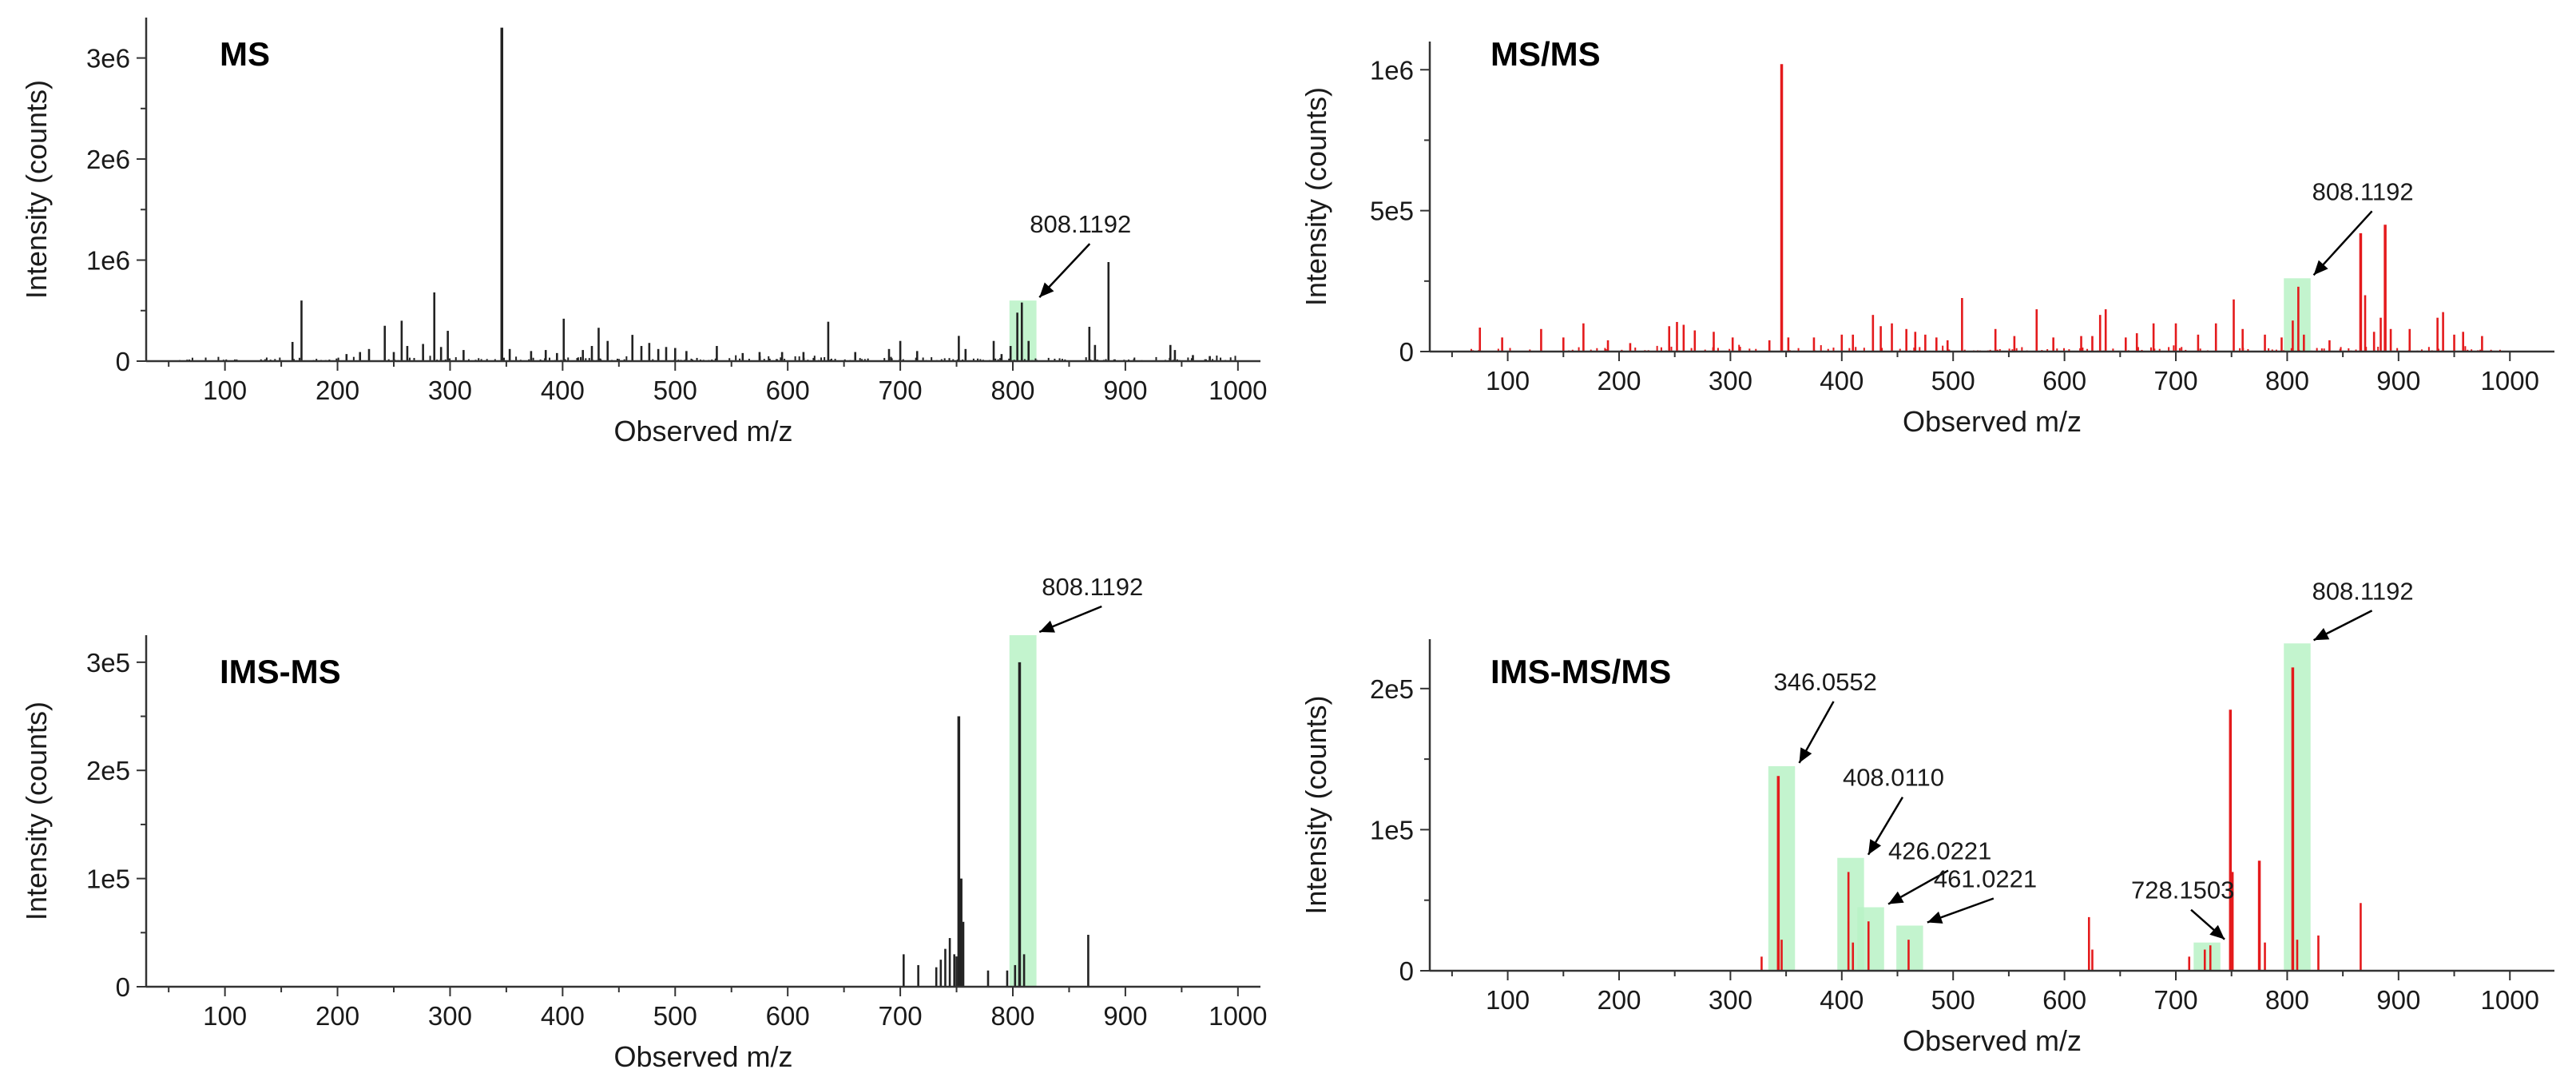  I want to click on panel-title: IMS-MS/MS, so click(1580, 672).